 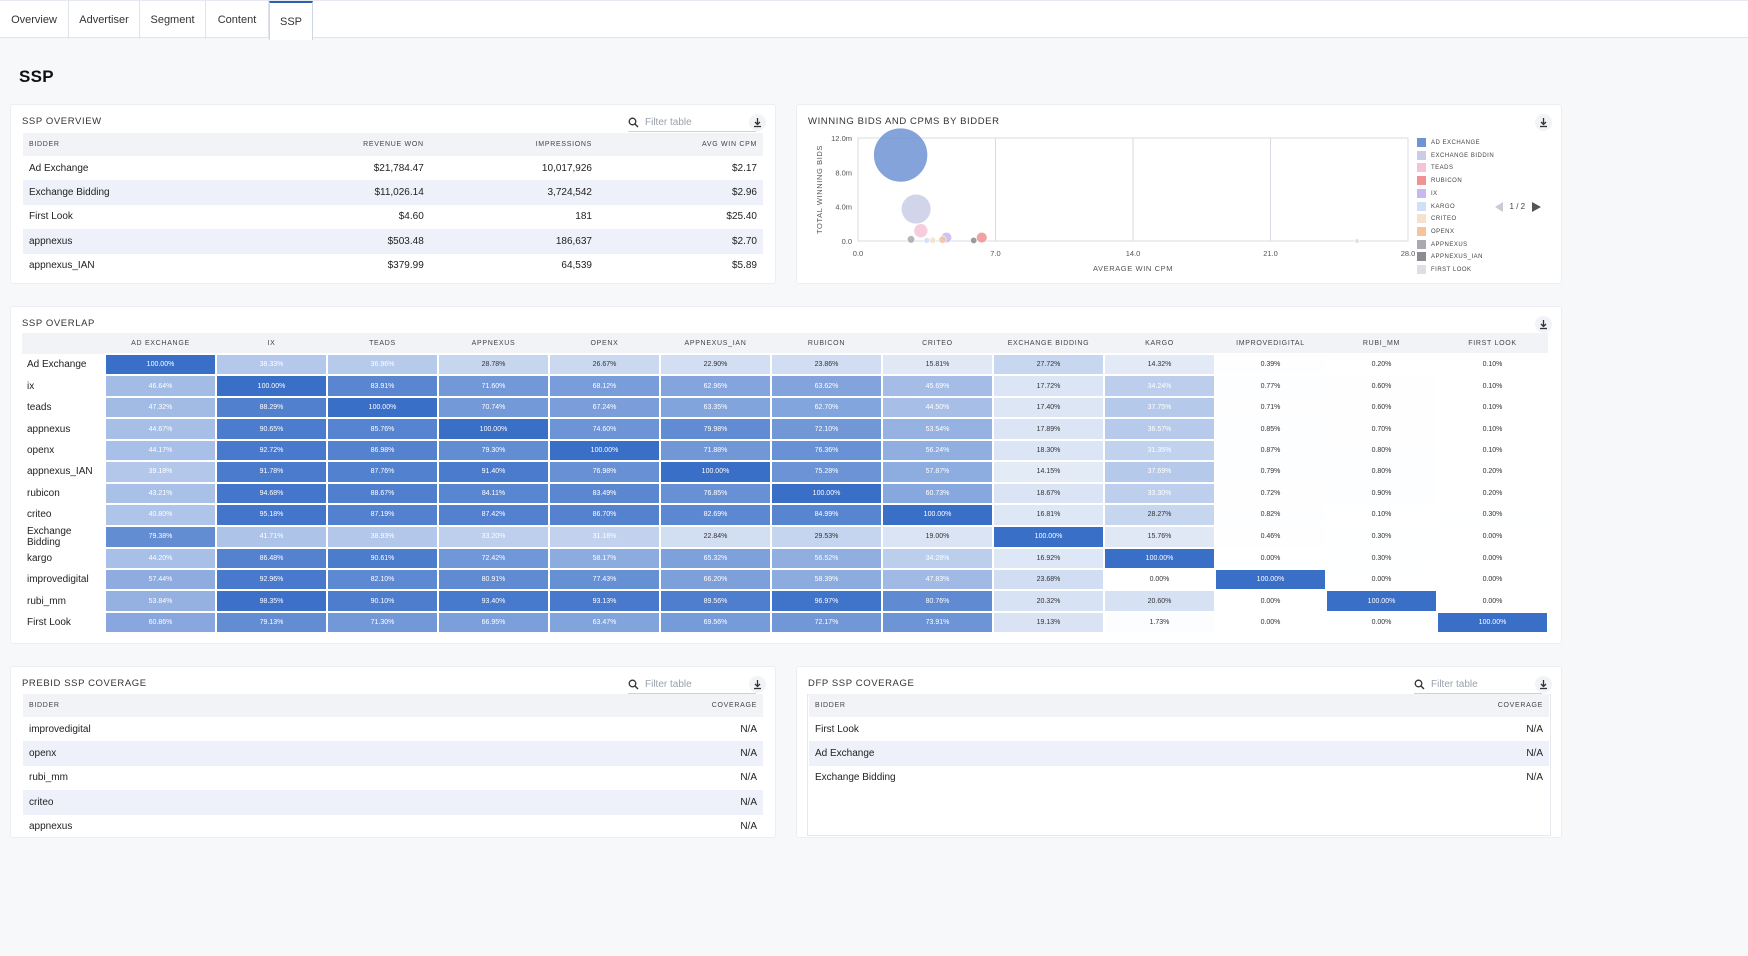 What do you see at coordinates (160, 601) in the screenshot?
I see `heatmap-cell: 53.84%` at bounding box center [160, 601].